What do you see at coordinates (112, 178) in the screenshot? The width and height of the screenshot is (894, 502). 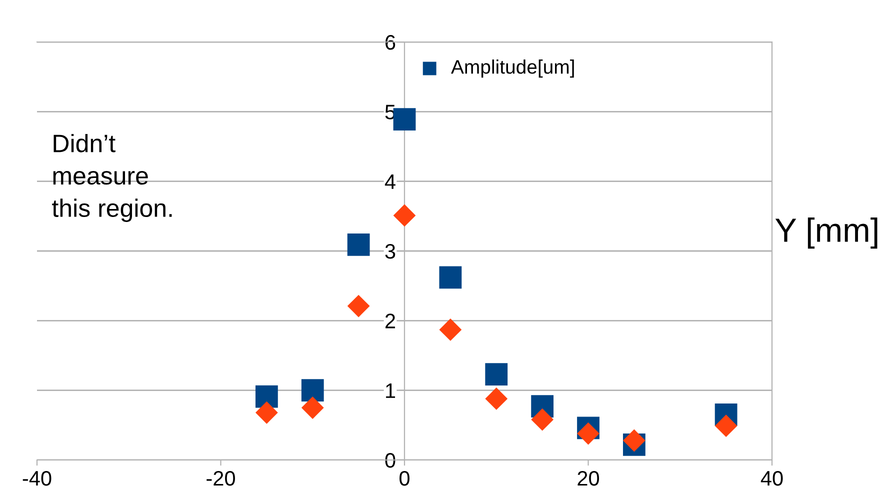 I see `annotation: Didn’t measure this region.` at bounding box center [112, 178].